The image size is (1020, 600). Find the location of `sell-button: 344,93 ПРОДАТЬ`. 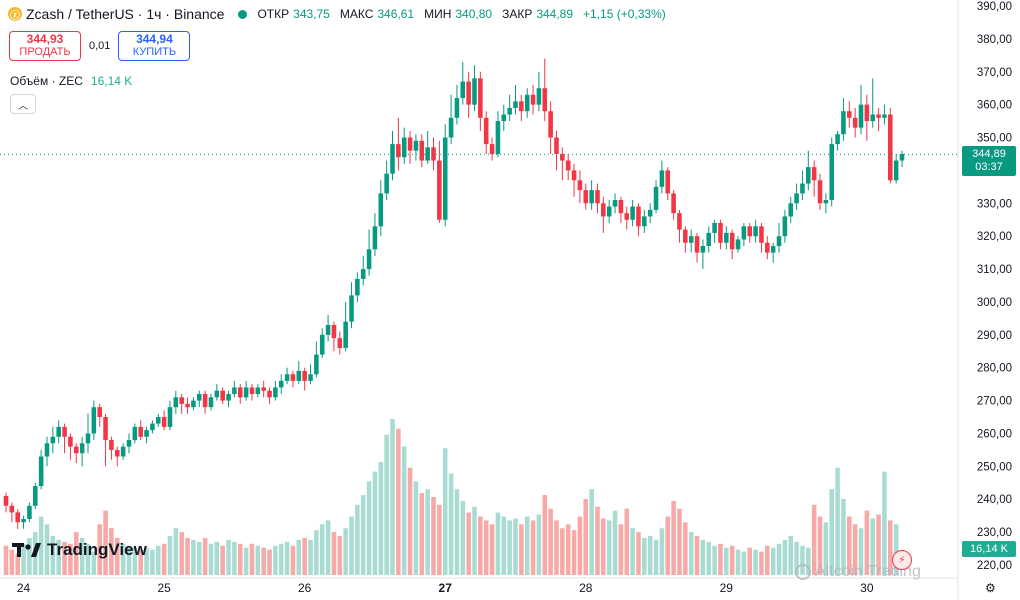

sell-button: 344,93 ПРОДАТЬ is located at coordinates (45, 46).